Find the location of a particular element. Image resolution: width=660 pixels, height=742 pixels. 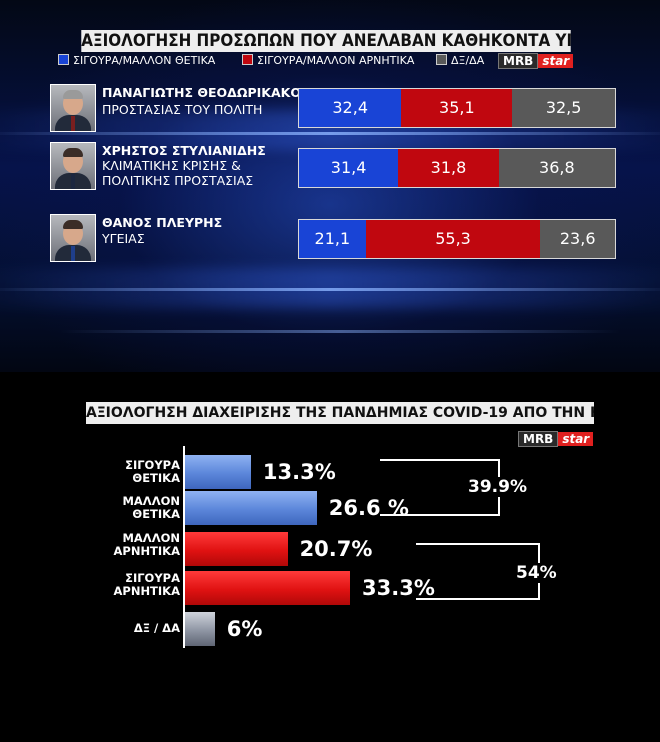

legend-swatch-positive is located at coordinates (63, 59).